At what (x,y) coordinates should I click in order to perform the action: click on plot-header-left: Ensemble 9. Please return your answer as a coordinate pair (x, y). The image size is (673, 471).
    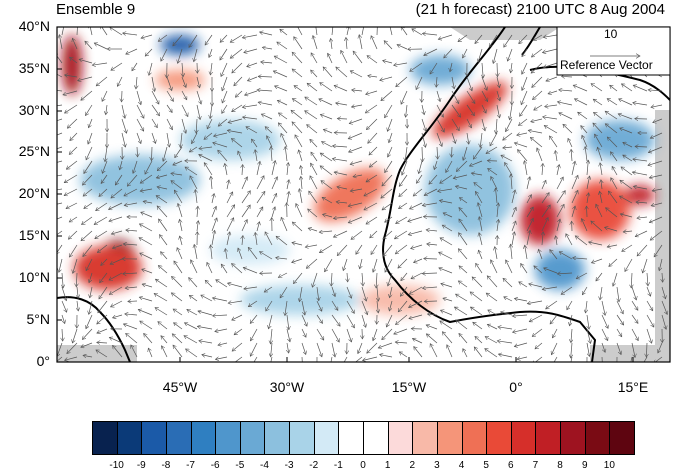
    Looking at the image, I should click on (96, 9).